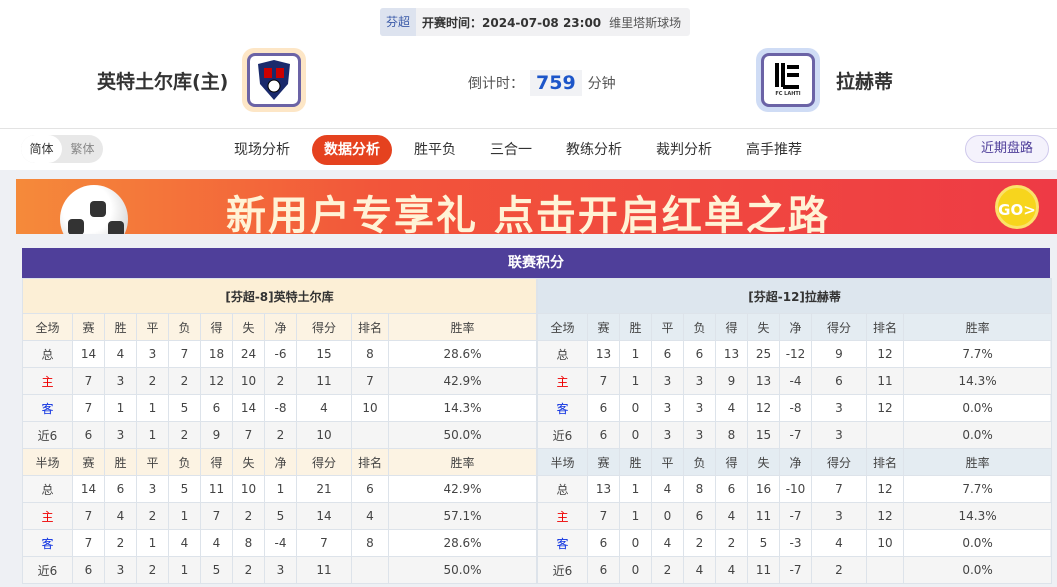 This screenshot has height=587, width=1057. Describe the element at coordinates (41, 149) in the screenshot. I see `lang-simplified: 简体` at that location.